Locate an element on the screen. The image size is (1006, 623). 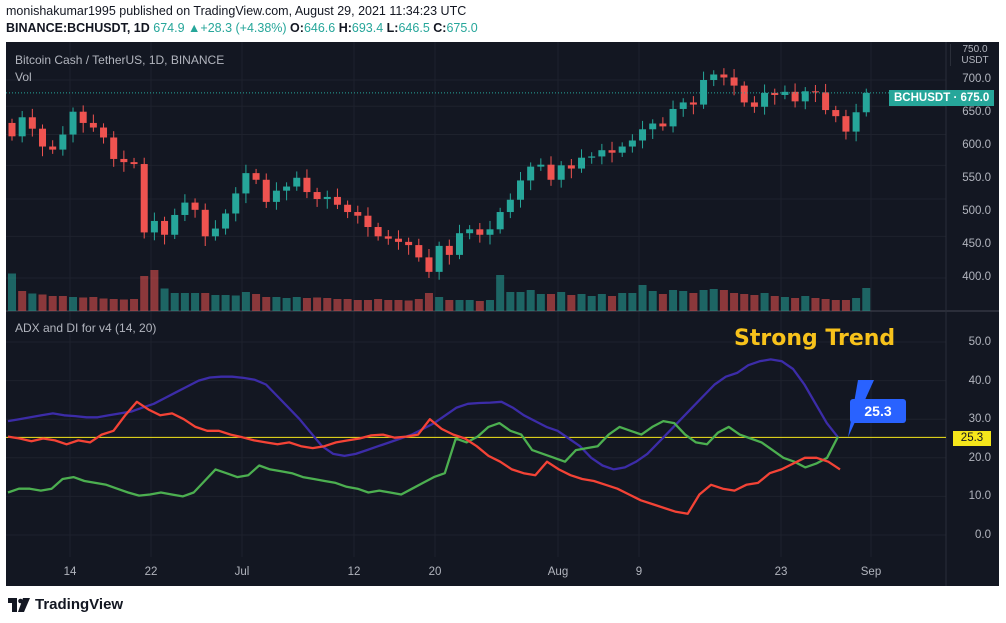
symbol: BINANCE:BCHUSDT, 1D is located at coordinates (78, 28).